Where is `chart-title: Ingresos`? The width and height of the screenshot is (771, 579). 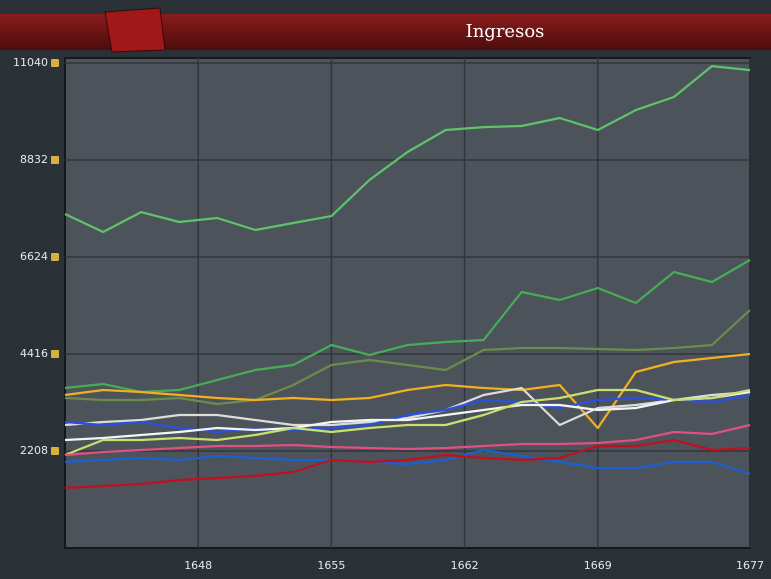 chart-title: Ingresos is located at coordinates (505, 31).